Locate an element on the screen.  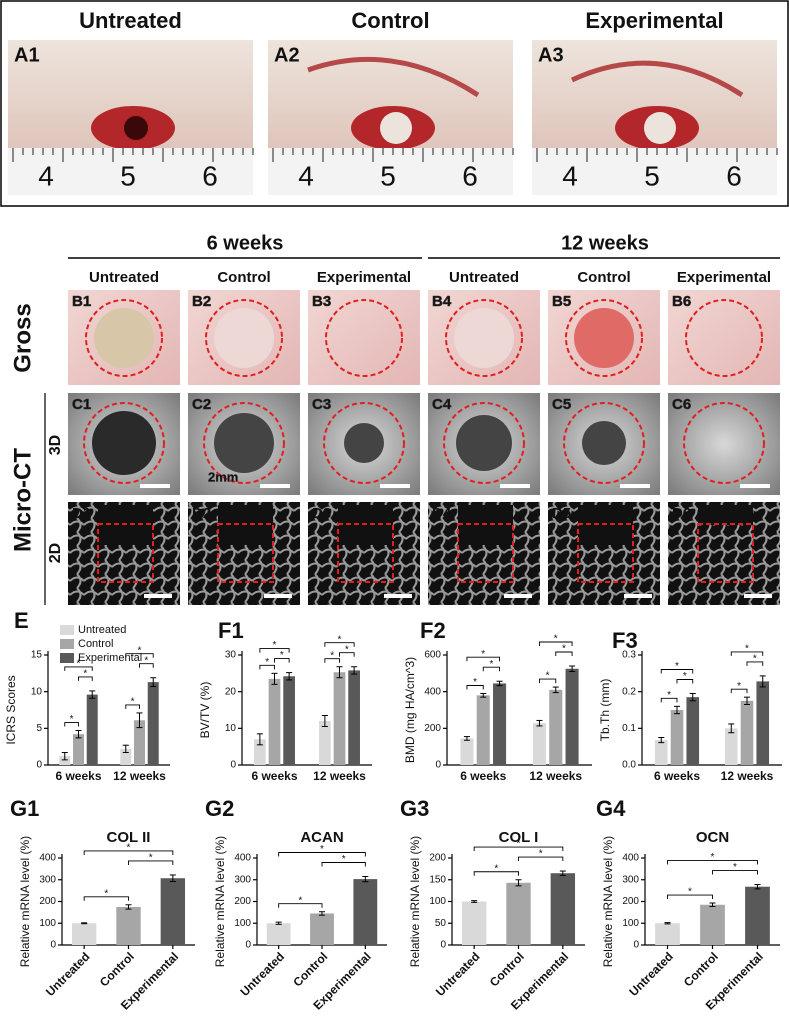
y-tick-label: 300 is located at coordinates (47, 879).